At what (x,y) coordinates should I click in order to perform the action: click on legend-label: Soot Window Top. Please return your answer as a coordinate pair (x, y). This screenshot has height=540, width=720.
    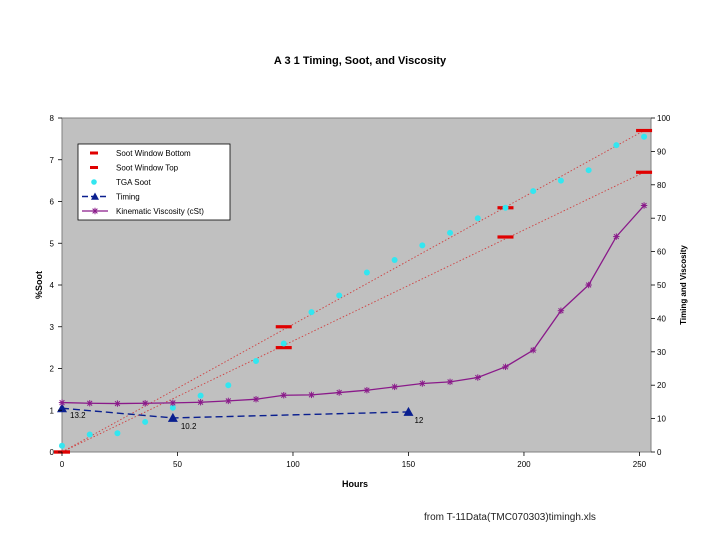
    Looking at the image, I should click on (147, 168).